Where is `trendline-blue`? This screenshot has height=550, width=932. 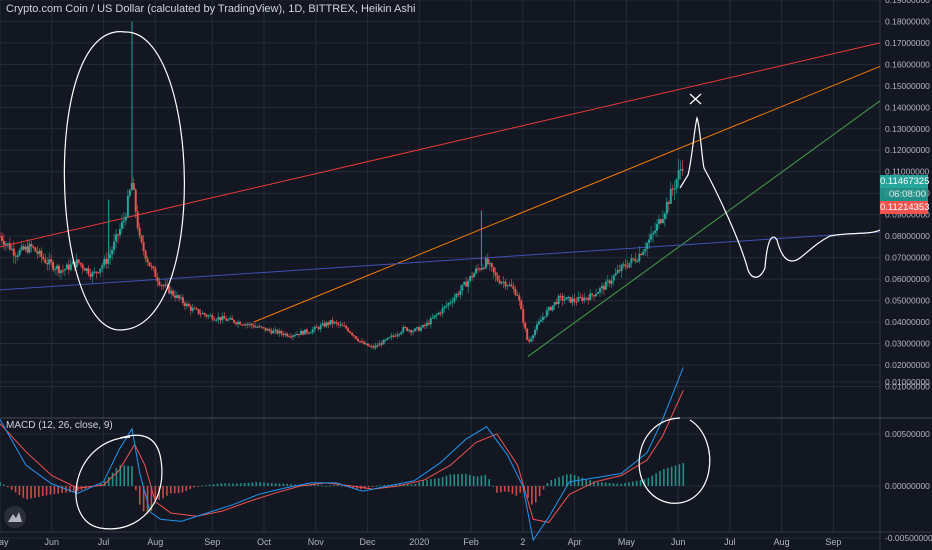
trendline-blue is located at coordinates (440, 261).